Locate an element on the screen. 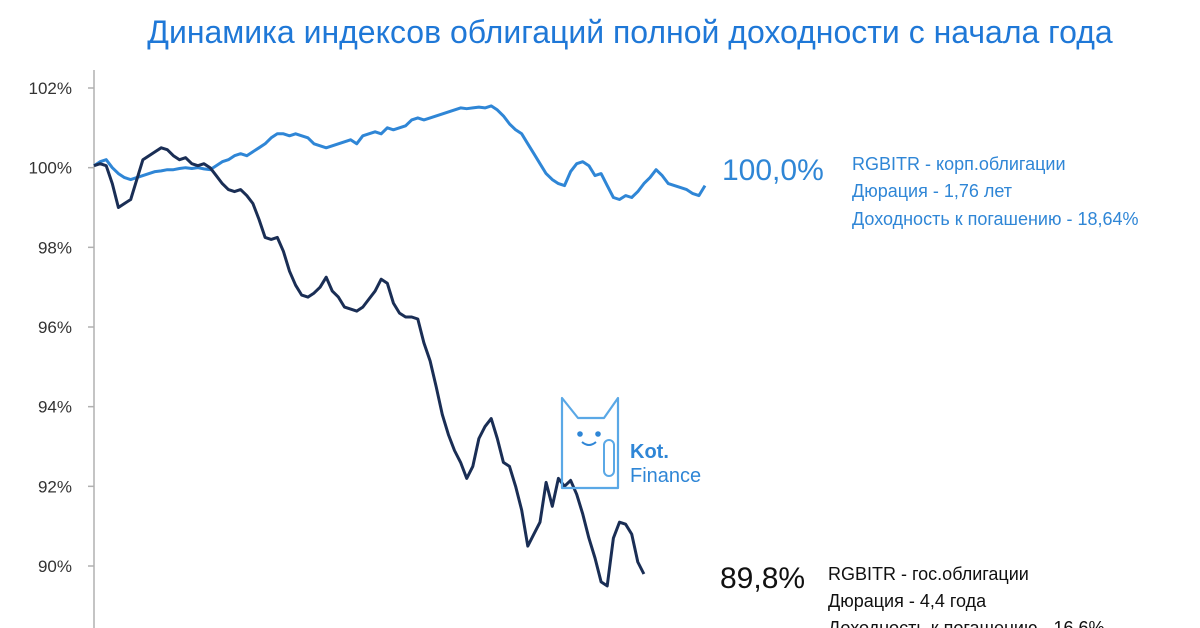  y-tick-label: 96% is located at coordinates (55, 327).